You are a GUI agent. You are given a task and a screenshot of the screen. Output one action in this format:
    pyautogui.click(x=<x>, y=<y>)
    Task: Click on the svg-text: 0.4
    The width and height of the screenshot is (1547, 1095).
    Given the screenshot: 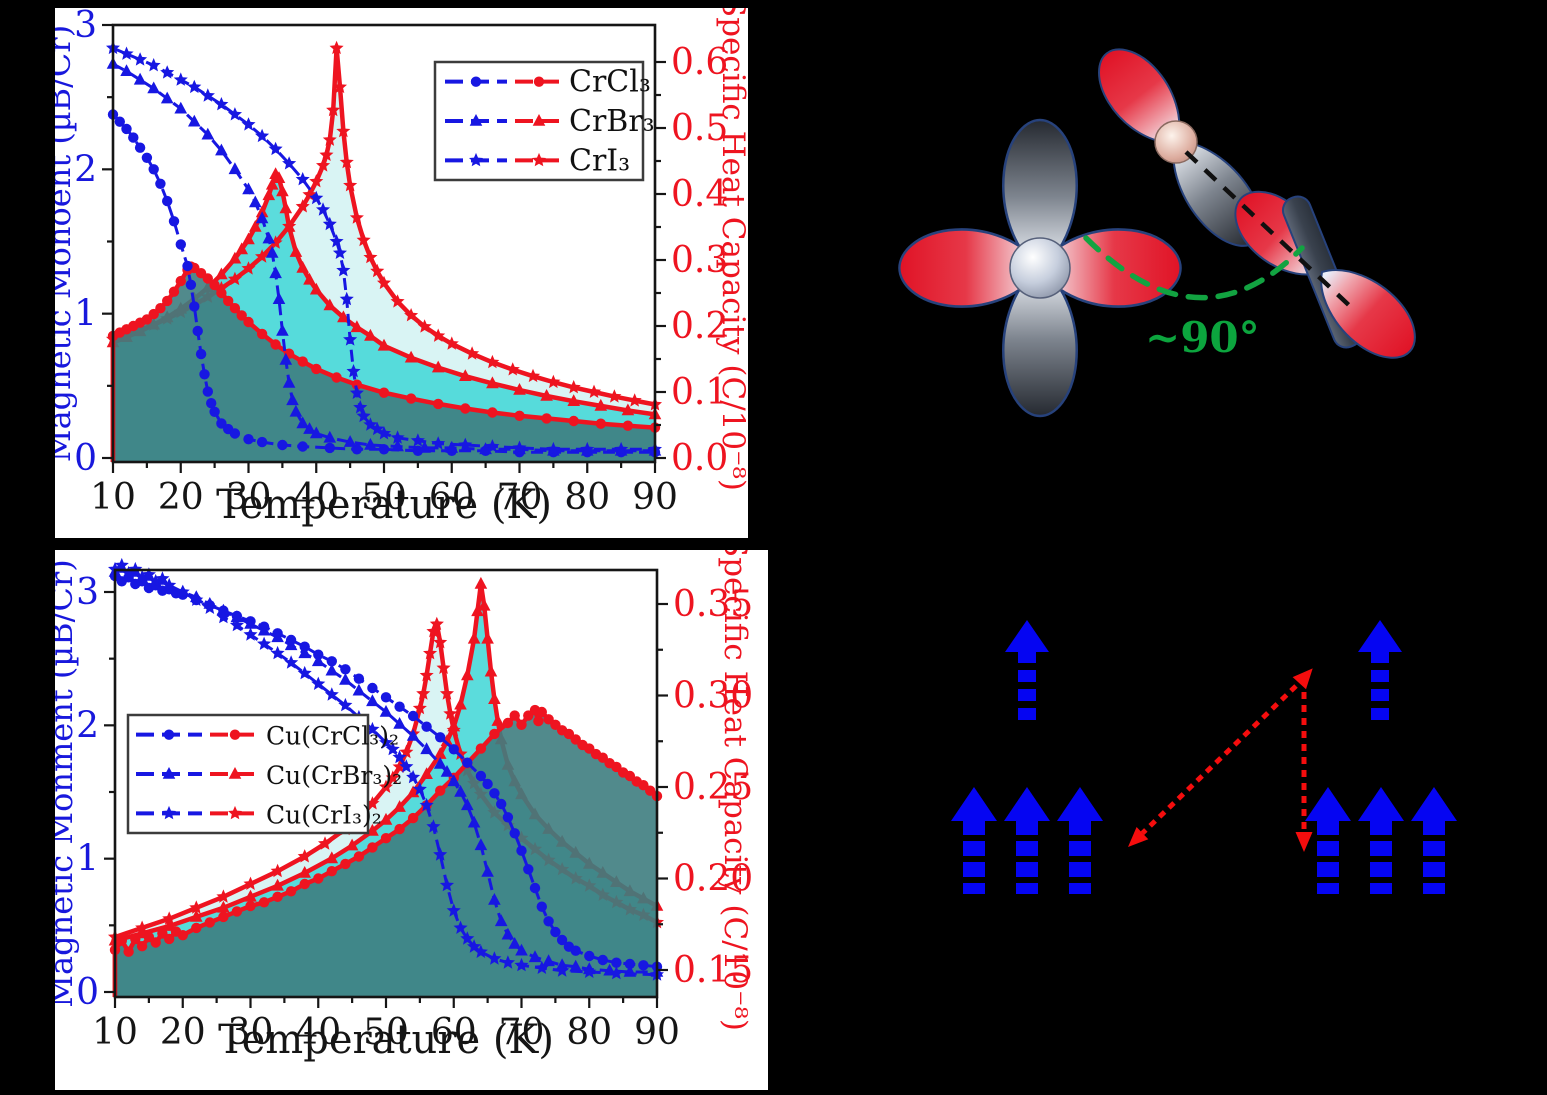 What is the action you would take?
    pyautogui.click(x=699, y=194)
    